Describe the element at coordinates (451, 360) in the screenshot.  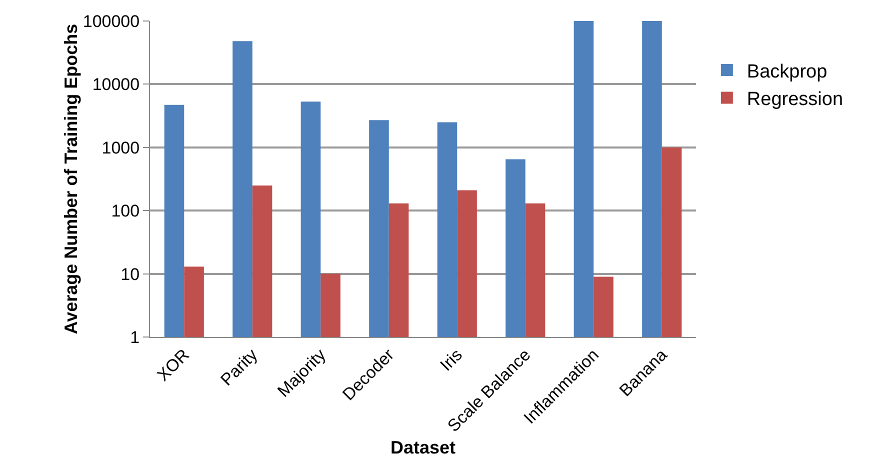
I see `x-tick-label: Iris` at that location.